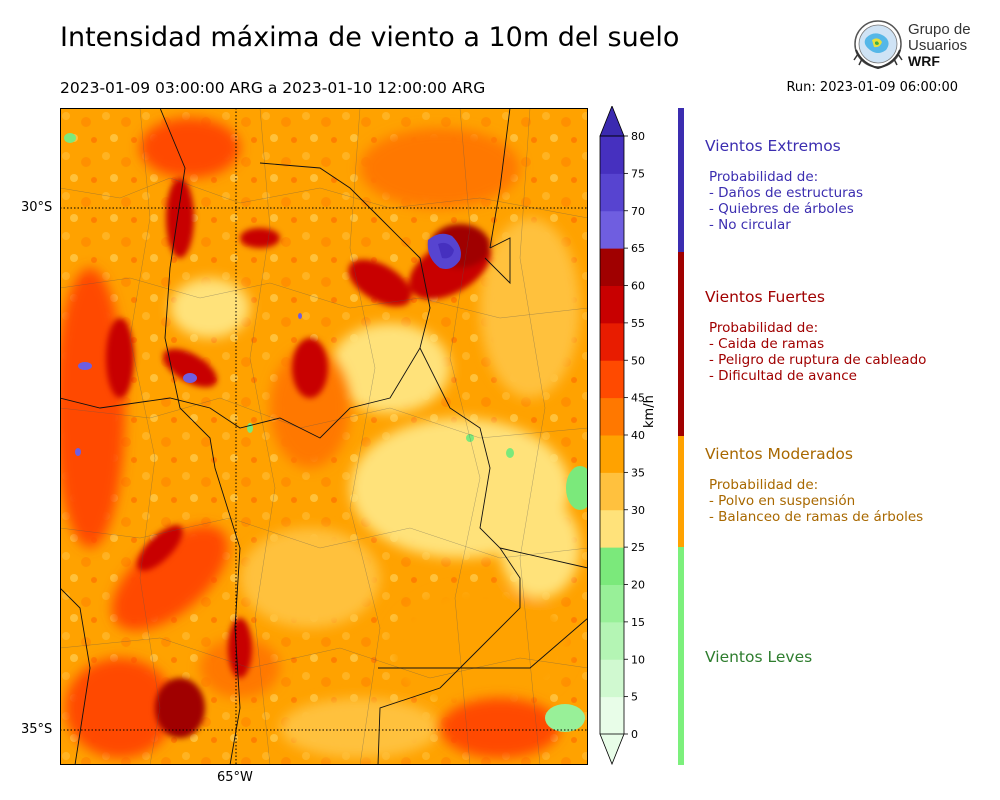  Describe the element at coordinates (638, 510) in the screenshot. I see `colorbar-tick-label: 30` at that location.